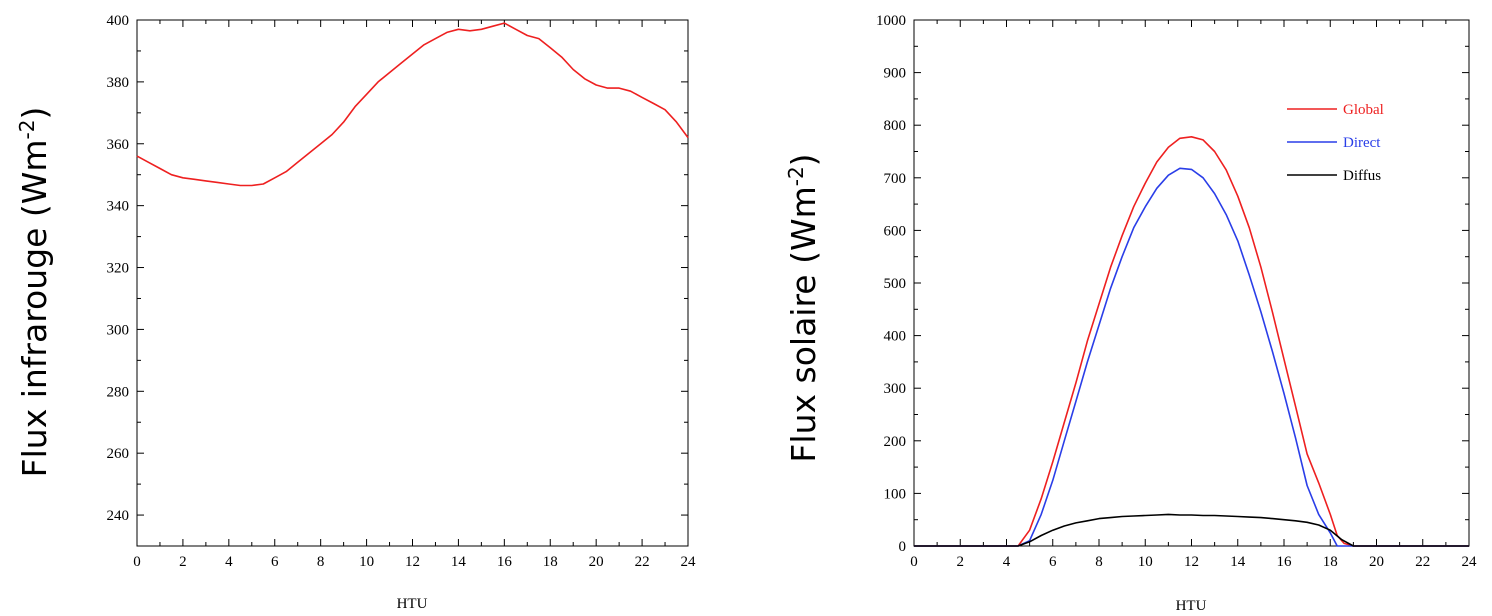 This screenshot has height=616, width=1492. Describe the element at coordinates (118, 392) in the screenshot. I see `y-tick-label: 280` at that location.